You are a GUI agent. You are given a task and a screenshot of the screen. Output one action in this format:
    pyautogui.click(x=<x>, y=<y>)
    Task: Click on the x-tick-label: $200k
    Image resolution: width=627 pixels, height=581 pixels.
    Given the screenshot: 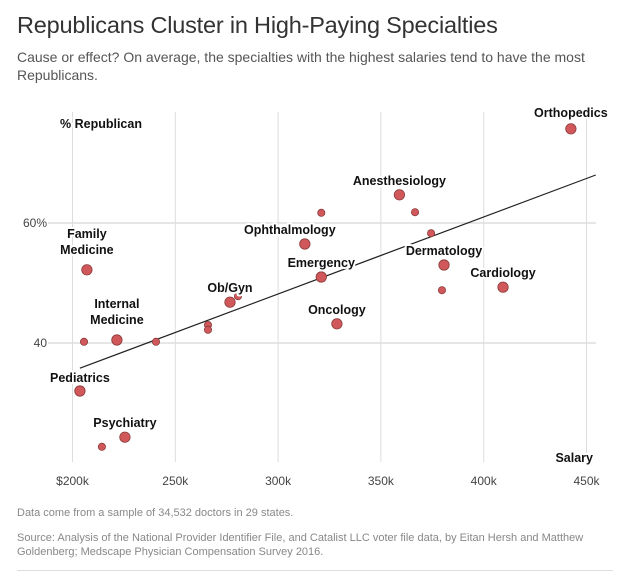 What is the action you would take?
    pyautogui.click(x=73, y=481)
    